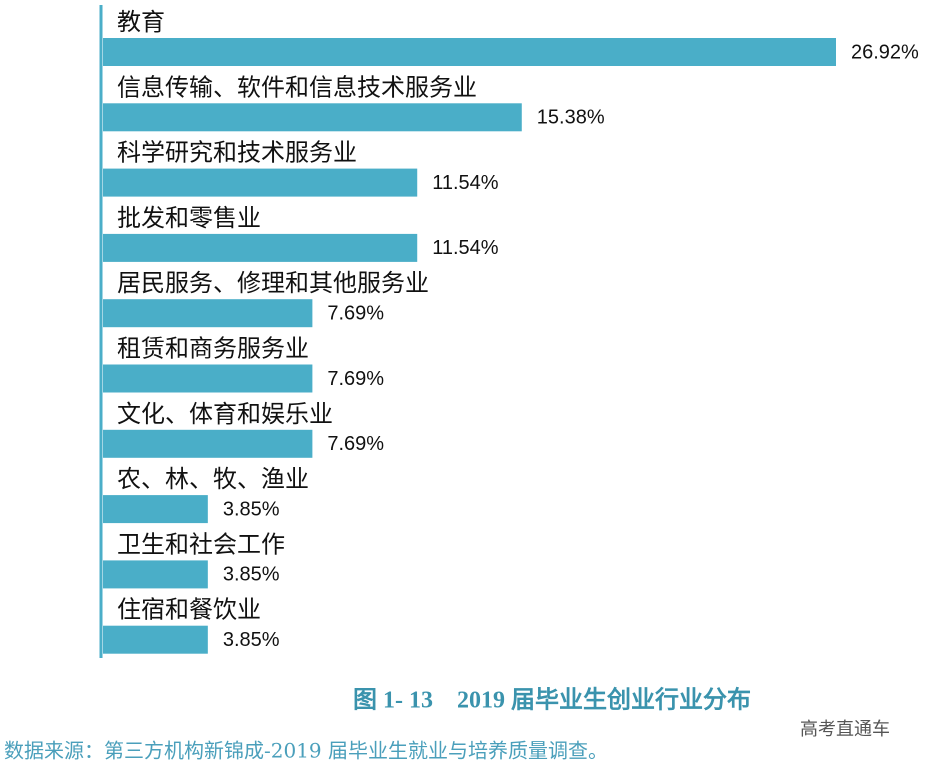 The image size is (939, 770). I want to click on category-label: 住宿和餐饮业, so click(189, 610).